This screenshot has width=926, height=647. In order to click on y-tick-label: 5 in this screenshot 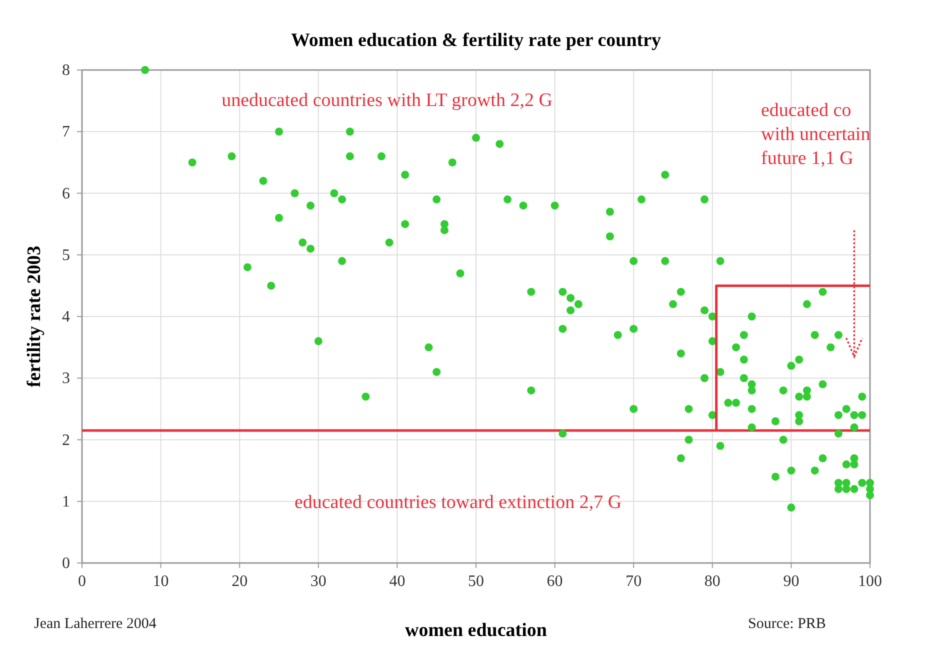, I will do `click(66, 255)`.